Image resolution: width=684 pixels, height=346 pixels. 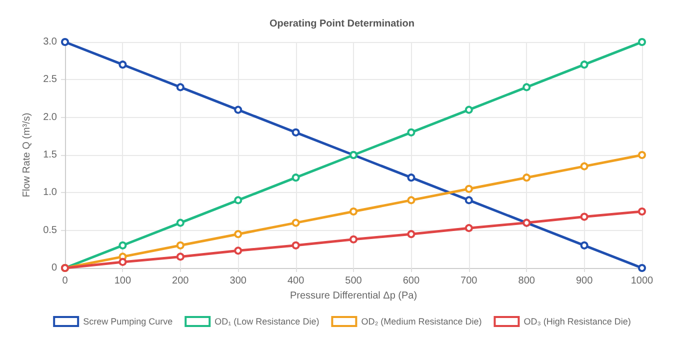 What do you see at coordinates (354, 296) in the screenshot?
I see `x-axis-title: Pressure Differential Δp (Pa)` at bounding box center [354, 296].